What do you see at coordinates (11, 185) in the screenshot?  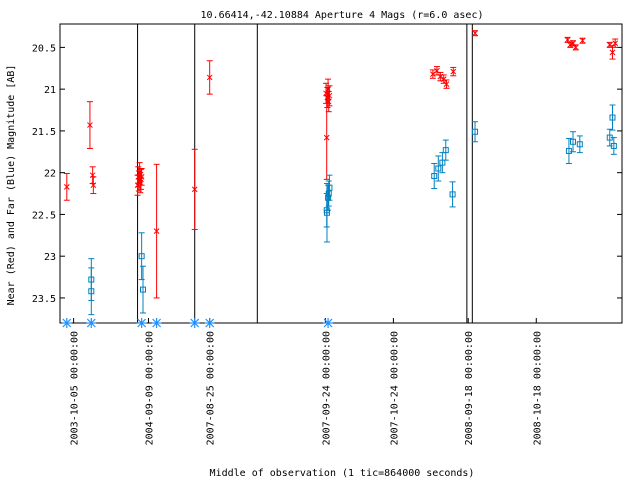 I see `y-axis-label: Near (Red) and Far (Blue) Magnitude [AB]` at bounding box center [11, 185].